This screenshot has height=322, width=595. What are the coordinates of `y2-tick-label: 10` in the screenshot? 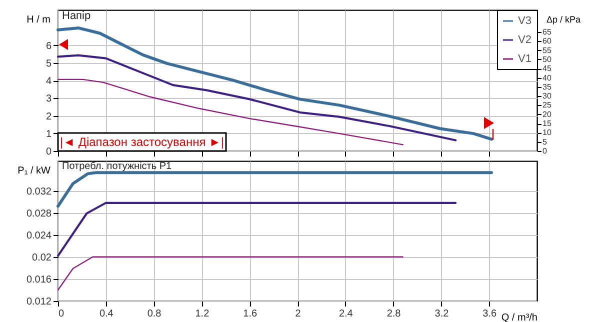 It's located at (547, 133).